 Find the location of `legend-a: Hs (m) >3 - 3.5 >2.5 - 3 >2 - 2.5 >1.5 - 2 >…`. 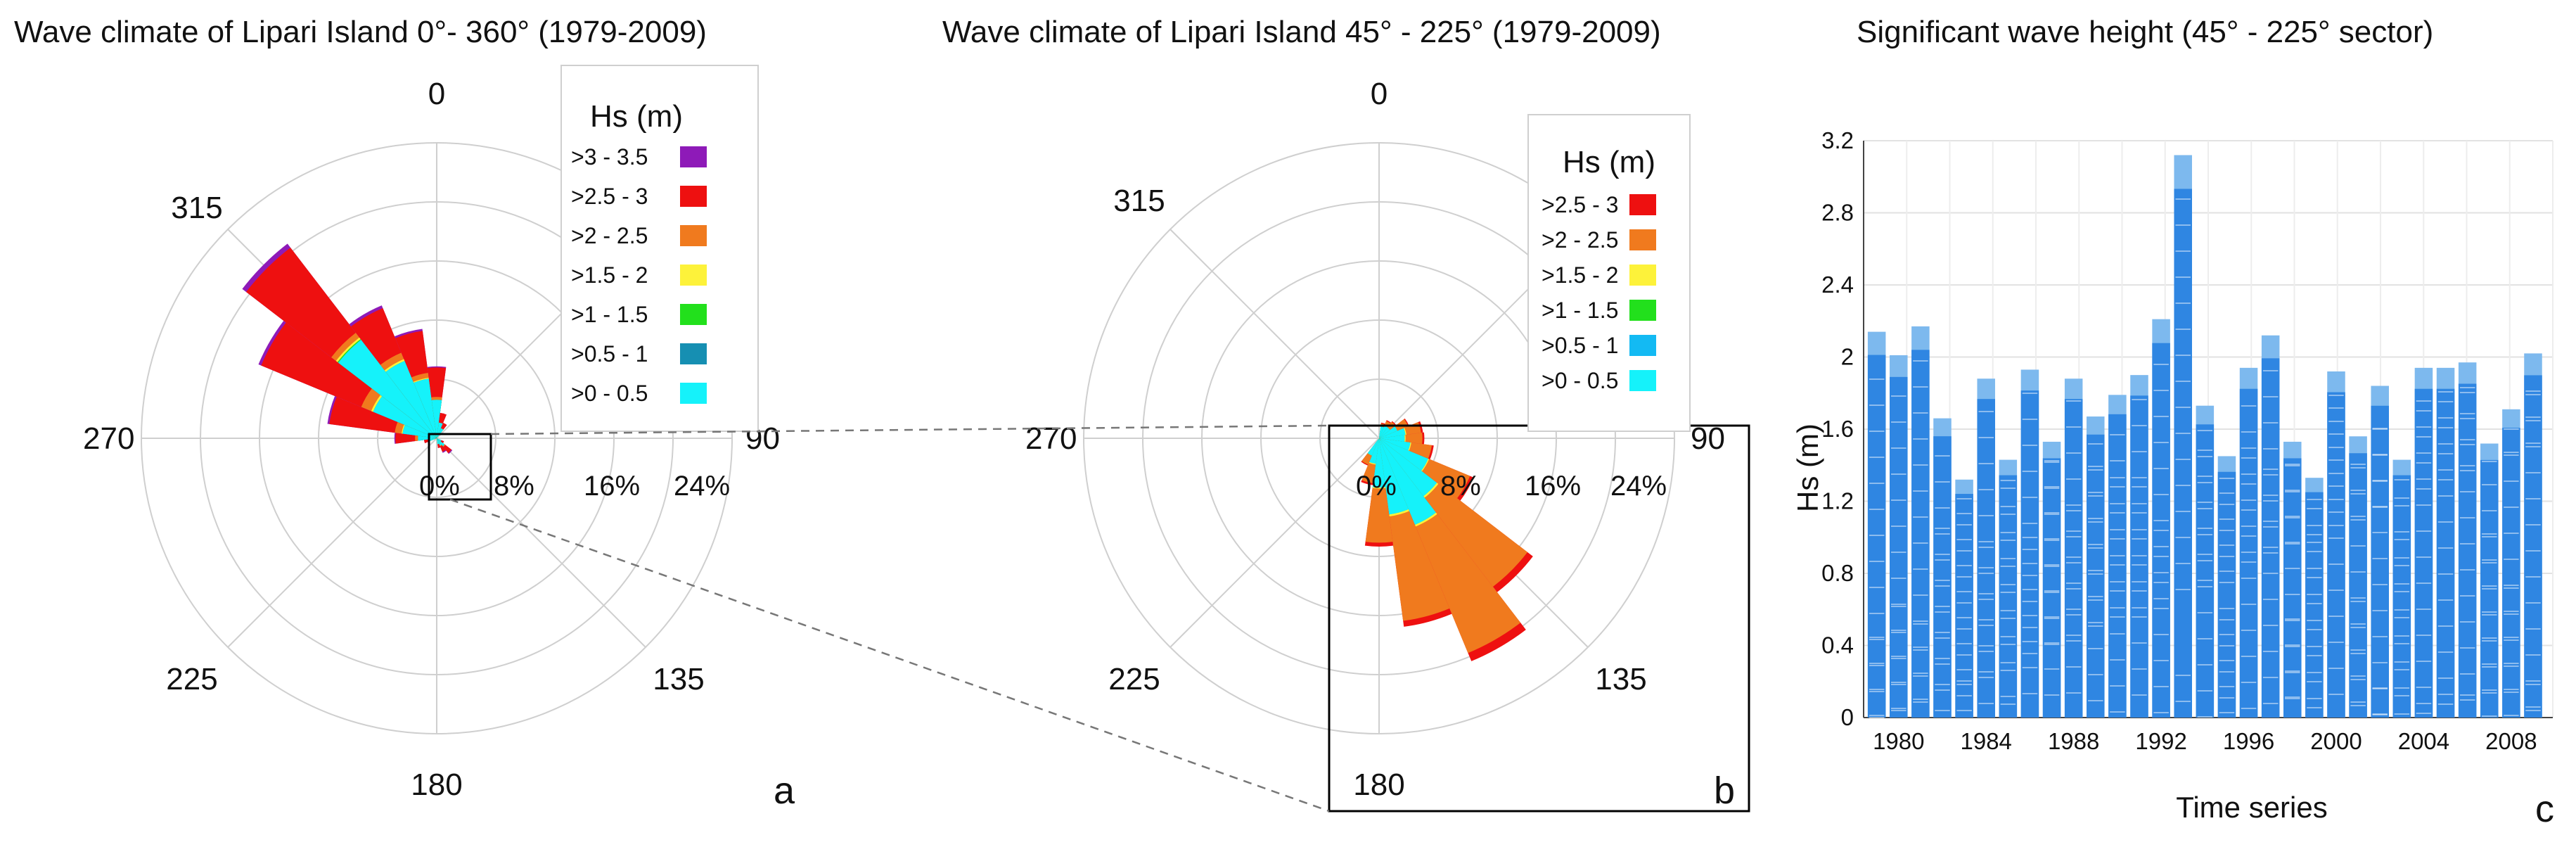

legend-a: Hs (m) >3 - 3.5 >2.5 - 3 >2 - 2.5 >1.5 - 2 >… is located at coordinates (659, 248).